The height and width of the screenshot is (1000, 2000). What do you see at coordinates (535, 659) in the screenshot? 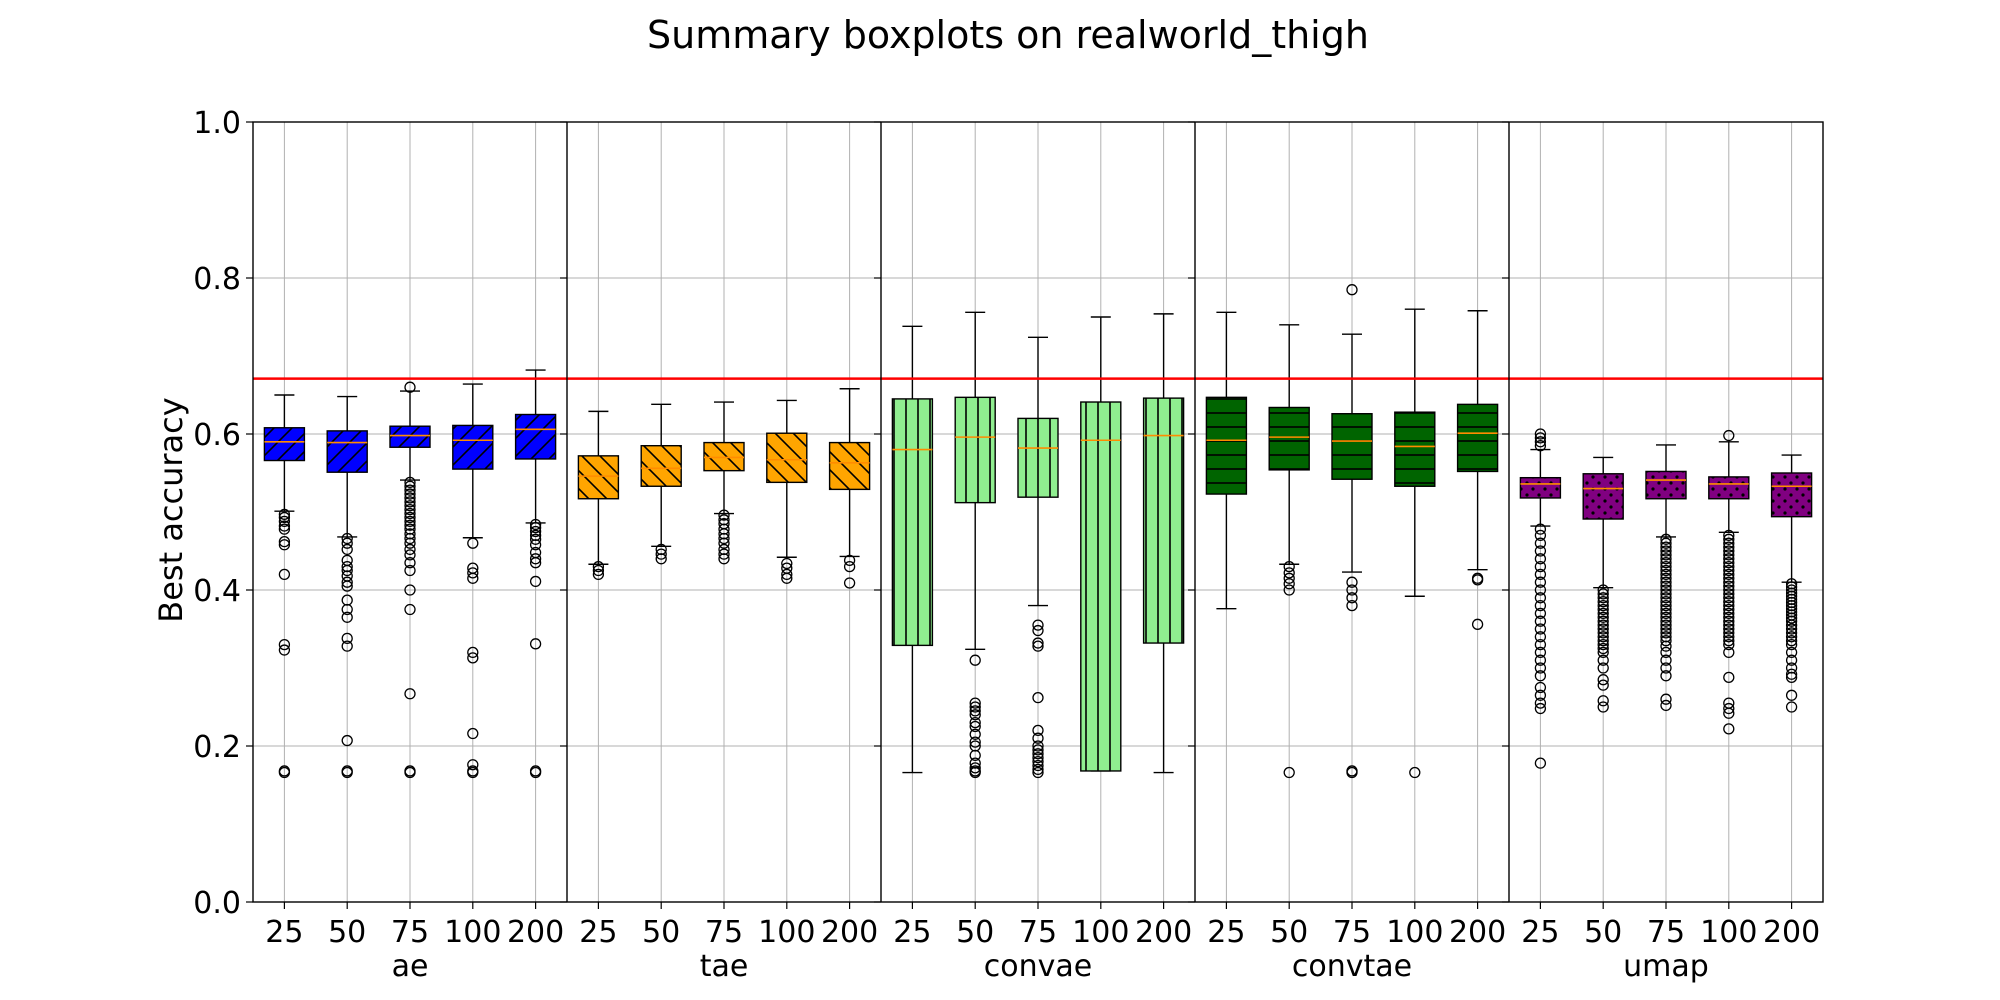
I see `box-ae-200: 200` at bounding box center [535, 659].